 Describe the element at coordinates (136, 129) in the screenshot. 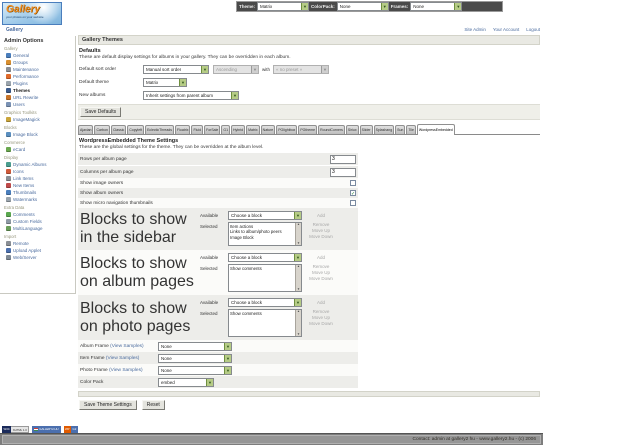

I see `tab-copyleft: Copyleft` at that location.